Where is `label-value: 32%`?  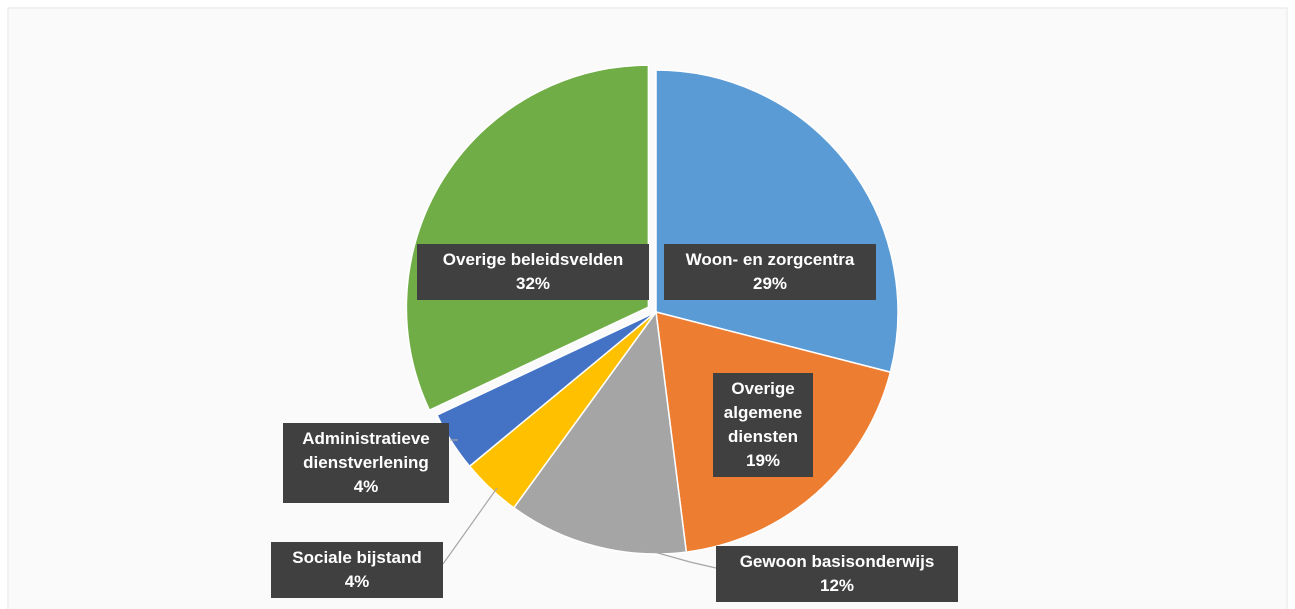 label-value: 32% is located at coordinates (533, 283).